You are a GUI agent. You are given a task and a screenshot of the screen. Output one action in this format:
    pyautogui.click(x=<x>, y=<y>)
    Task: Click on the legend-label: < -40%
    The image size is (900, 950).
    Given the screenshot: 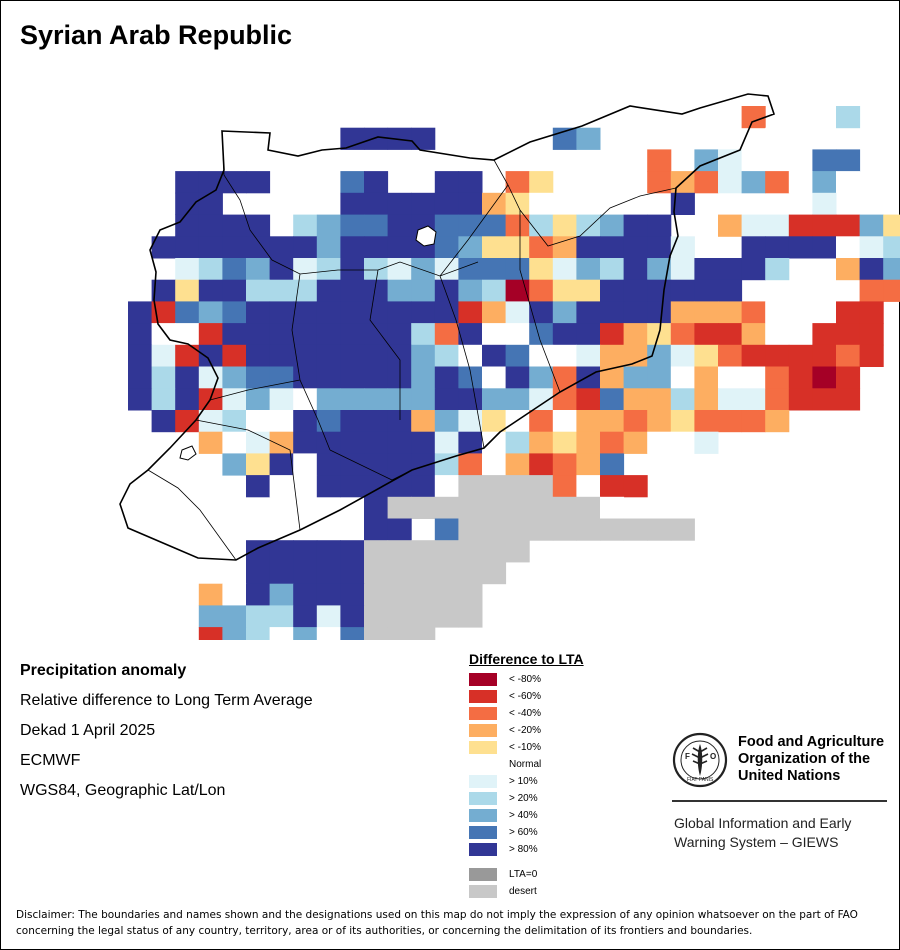 What is the action you would take?
    pyautogui.click(x=525, y=713)
    